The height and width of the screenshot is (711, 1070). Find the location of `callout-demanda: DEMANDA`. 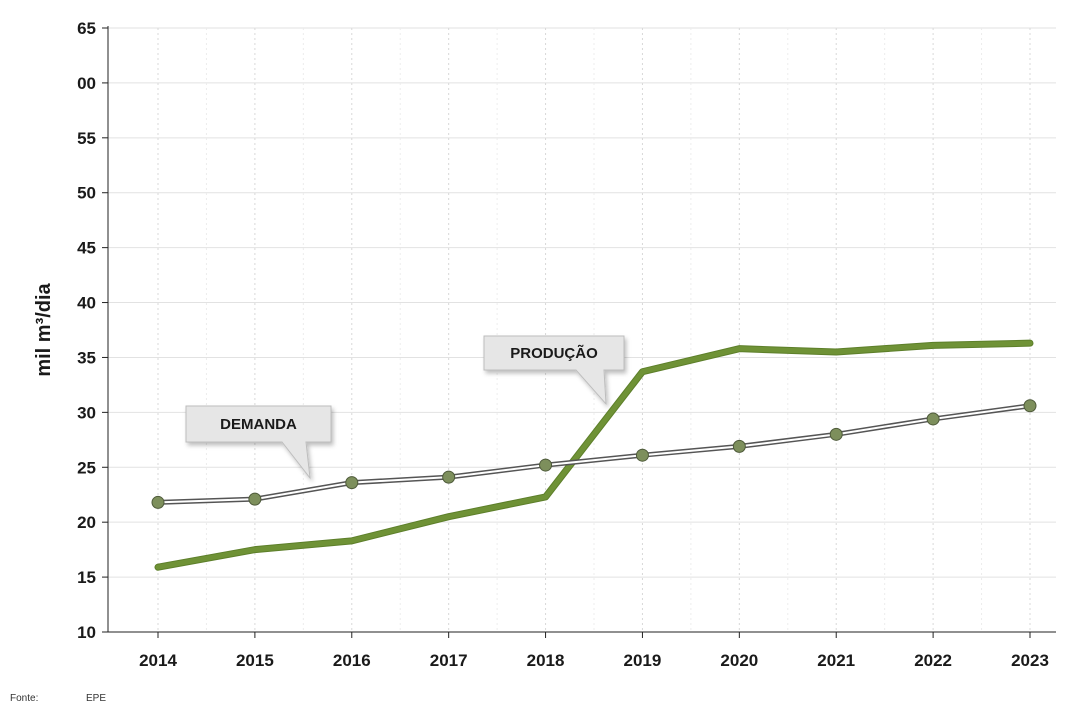

callout-demanda: DEMANDA is located at coordinates (258, 442).